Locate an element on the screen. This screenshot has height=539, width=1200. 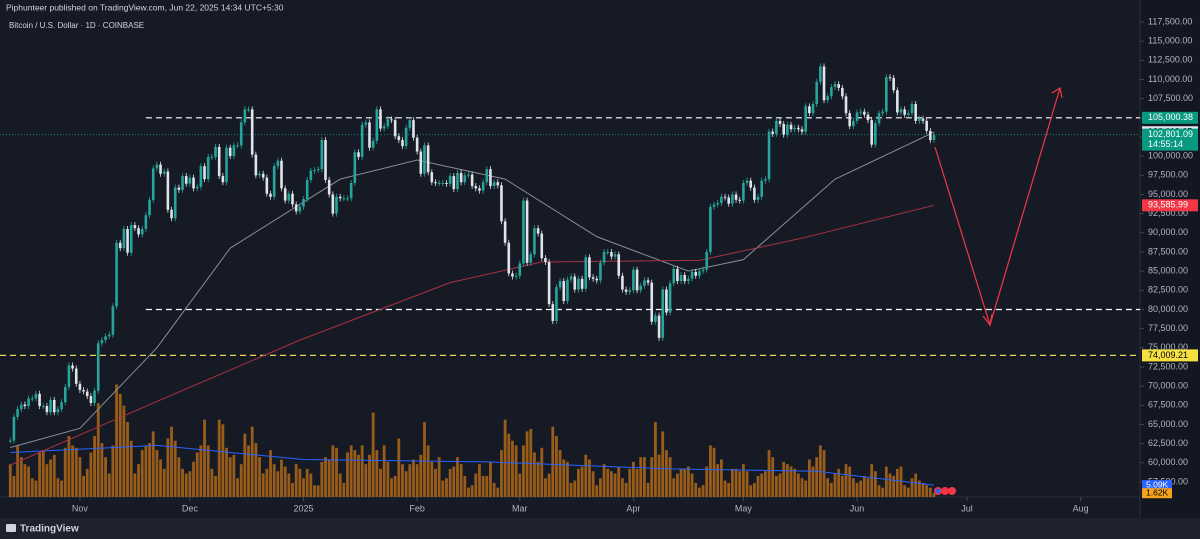
y-tick-label: 90,000.00 is located at coordinates (1168, 232).